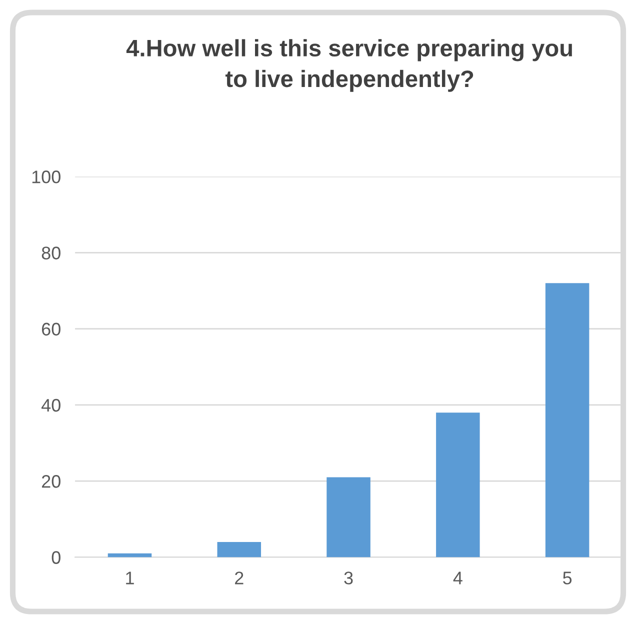 This screenshot has width=636, height=624. What do you see at coordinates (56, 557) in the screenshot?
I see `y-tick-label: 0` at bounding box center [56, 557].